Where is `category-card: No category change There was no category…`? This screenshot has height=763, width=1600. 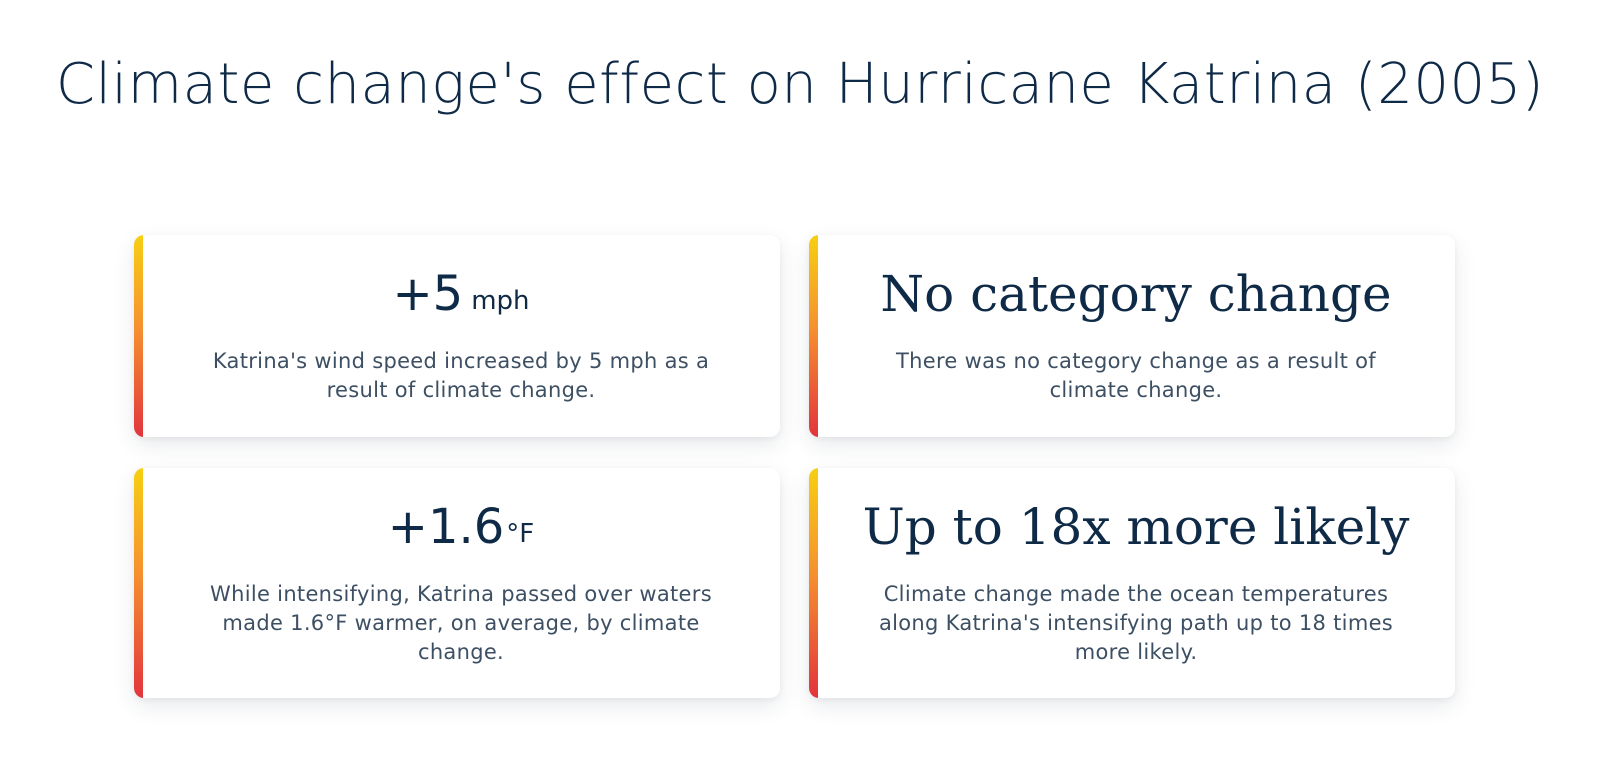
category-card: No category change There was no category… is located at coordinates (1132, 336).